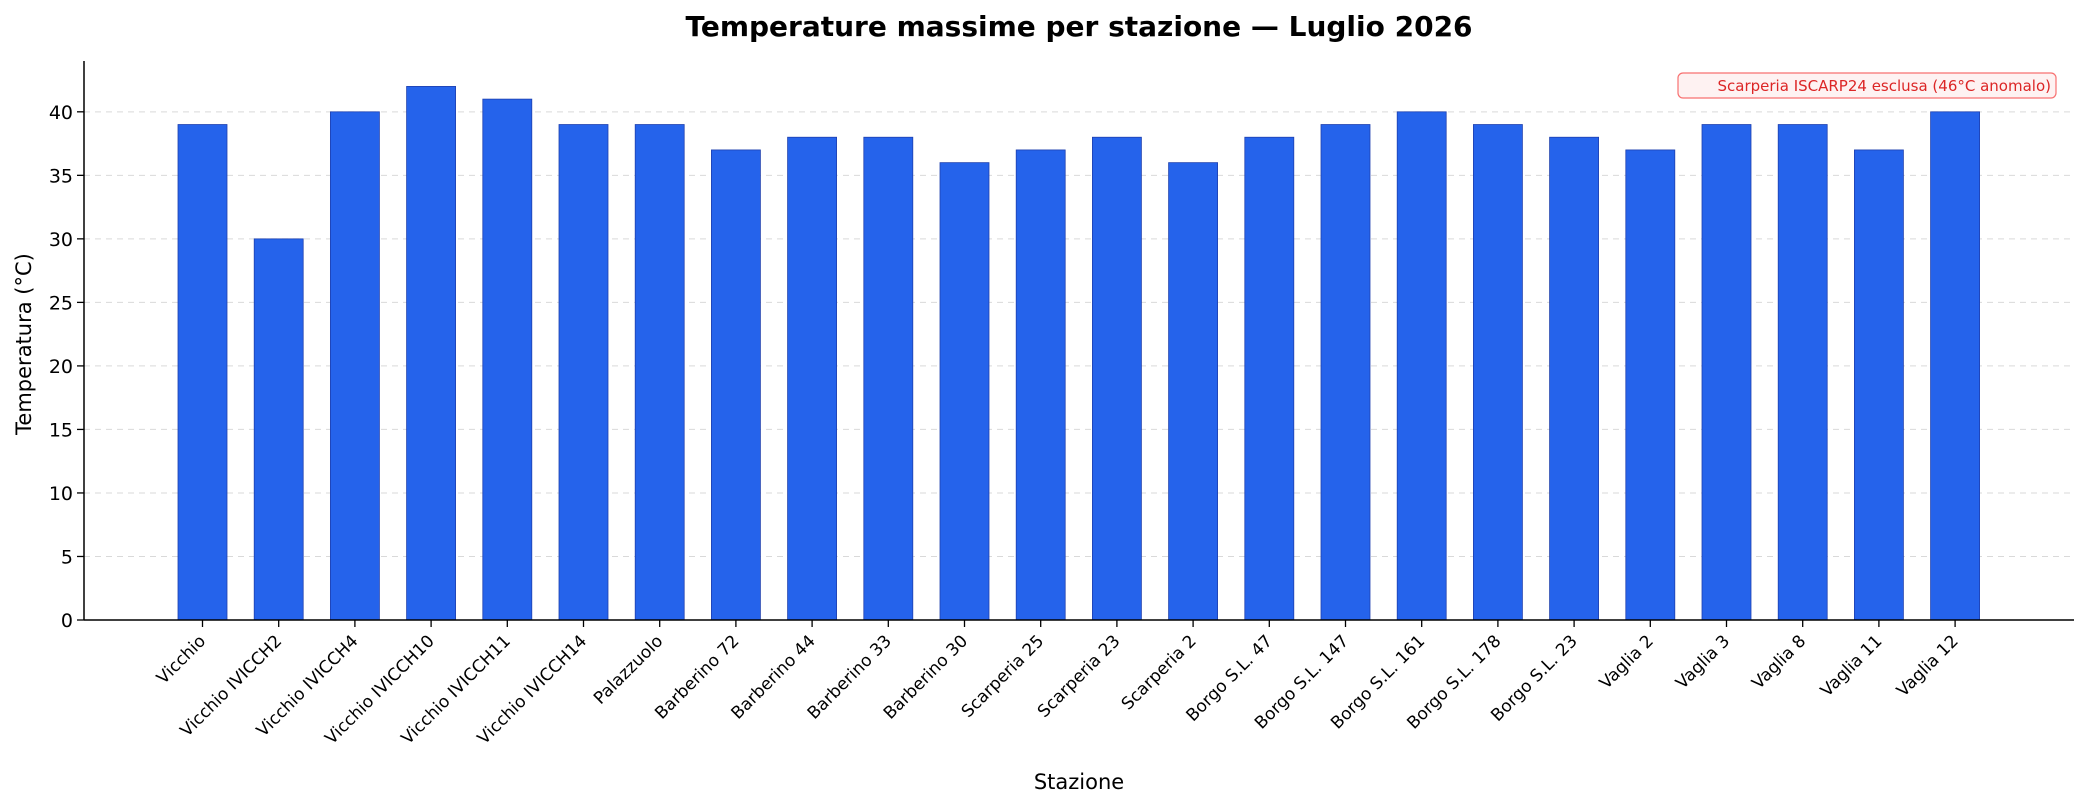 The height and width of the screenshot is (809, 2085). I want to click on y-tick-labels: 0 5 10 15 20 25 30 35 40, so click(66, 367).